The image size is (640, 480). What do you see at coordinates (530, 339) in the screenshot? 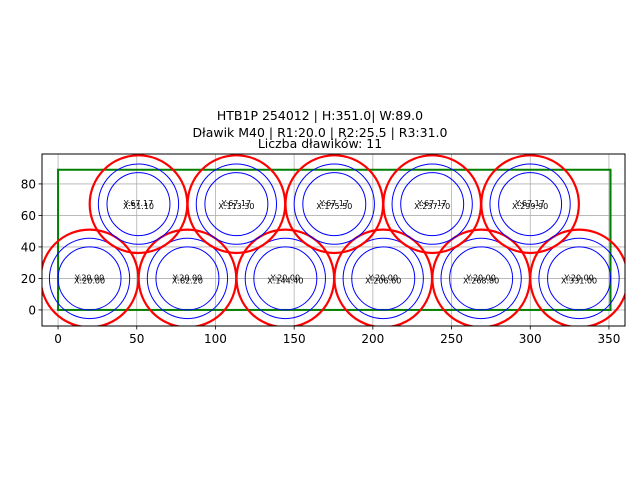
I see `x-tick-label: 300` at bounding box center [530, 339].